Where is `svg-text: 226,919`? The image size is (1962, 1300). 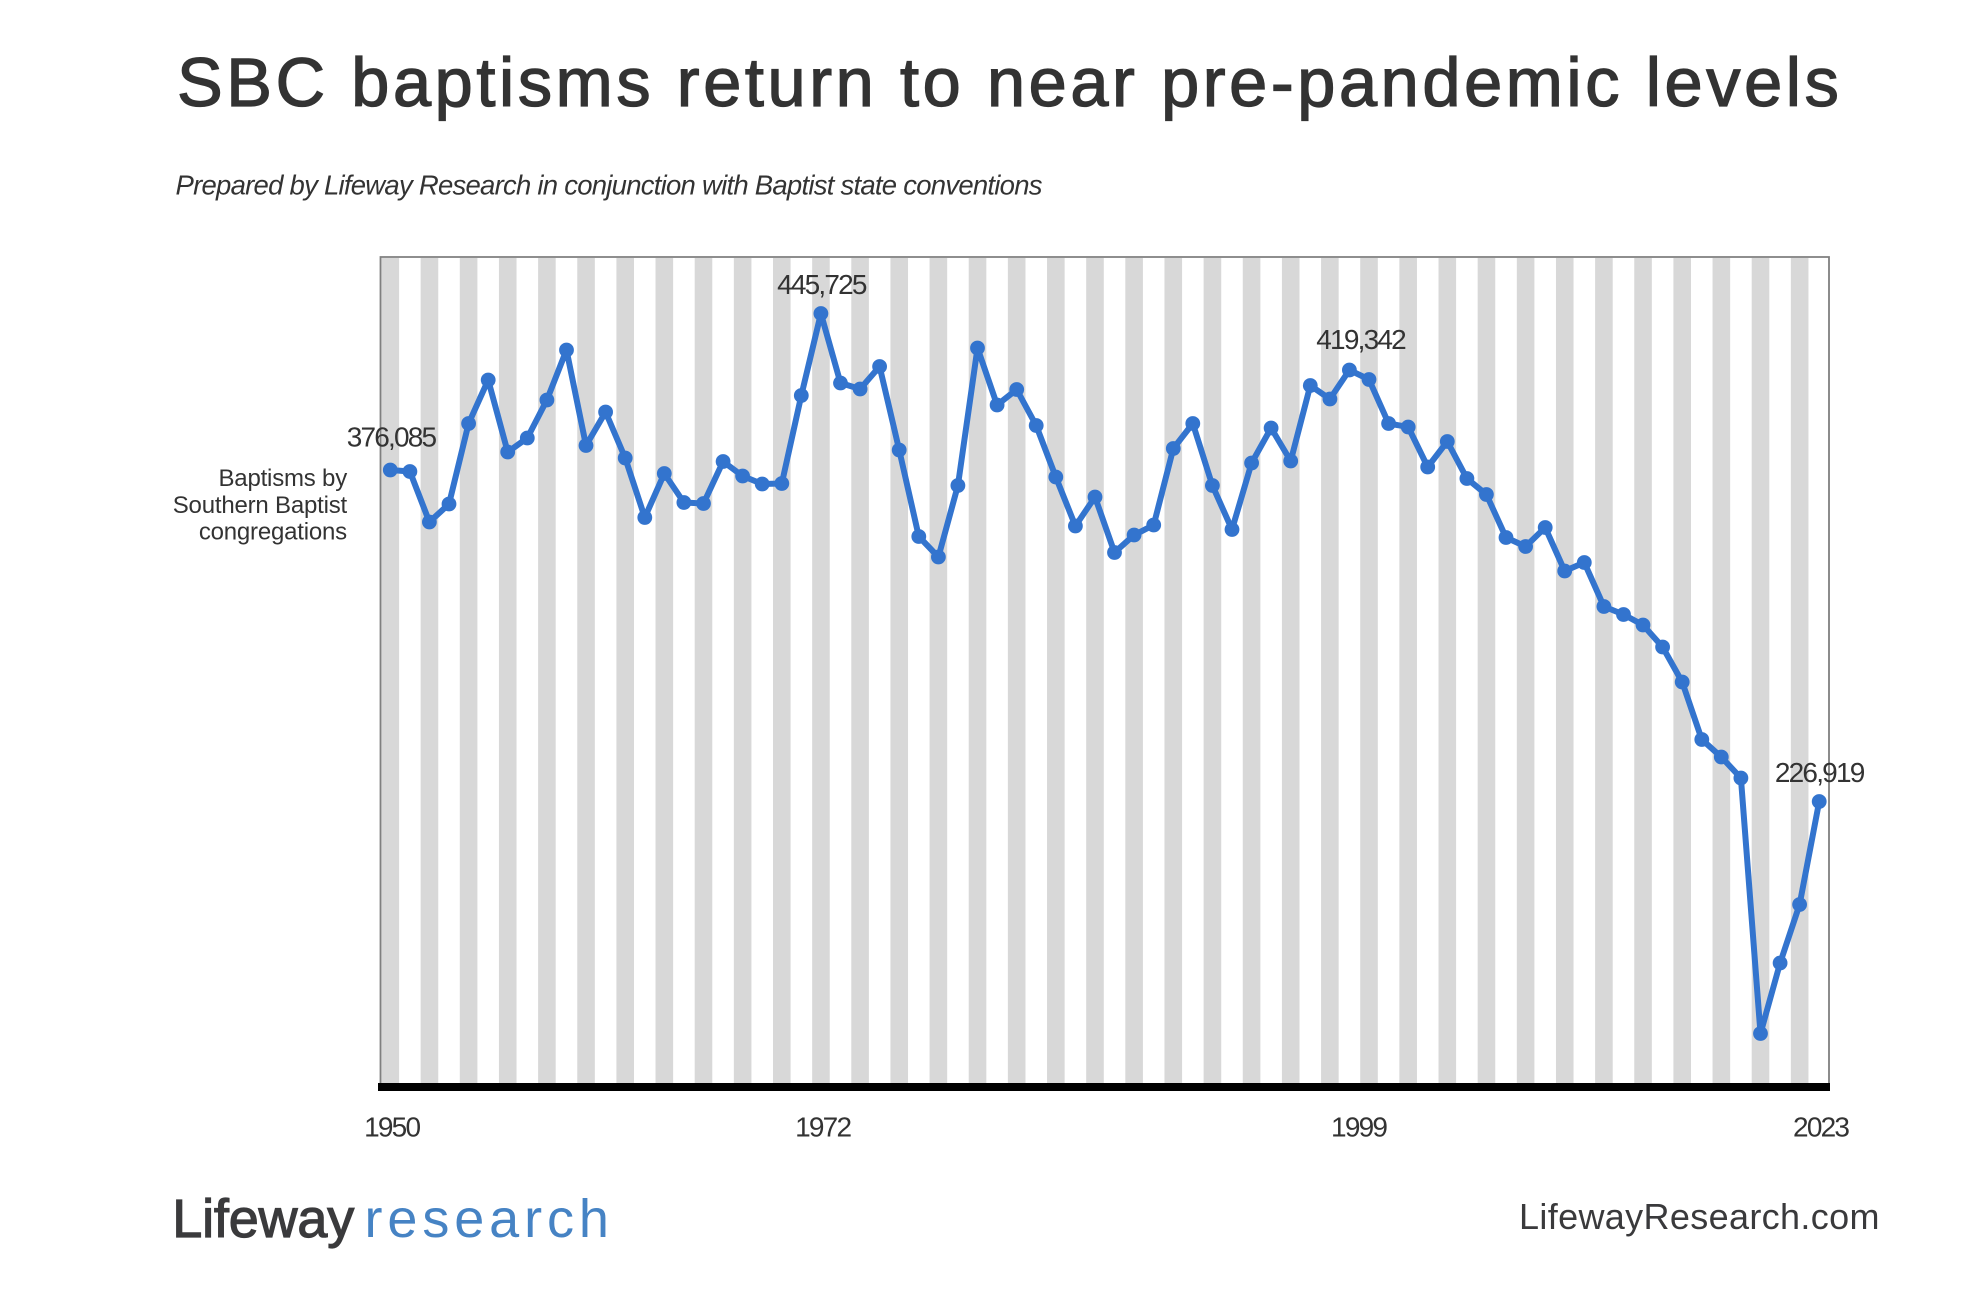
svg-text: 226,919 is located at coordinates (1820, 772).